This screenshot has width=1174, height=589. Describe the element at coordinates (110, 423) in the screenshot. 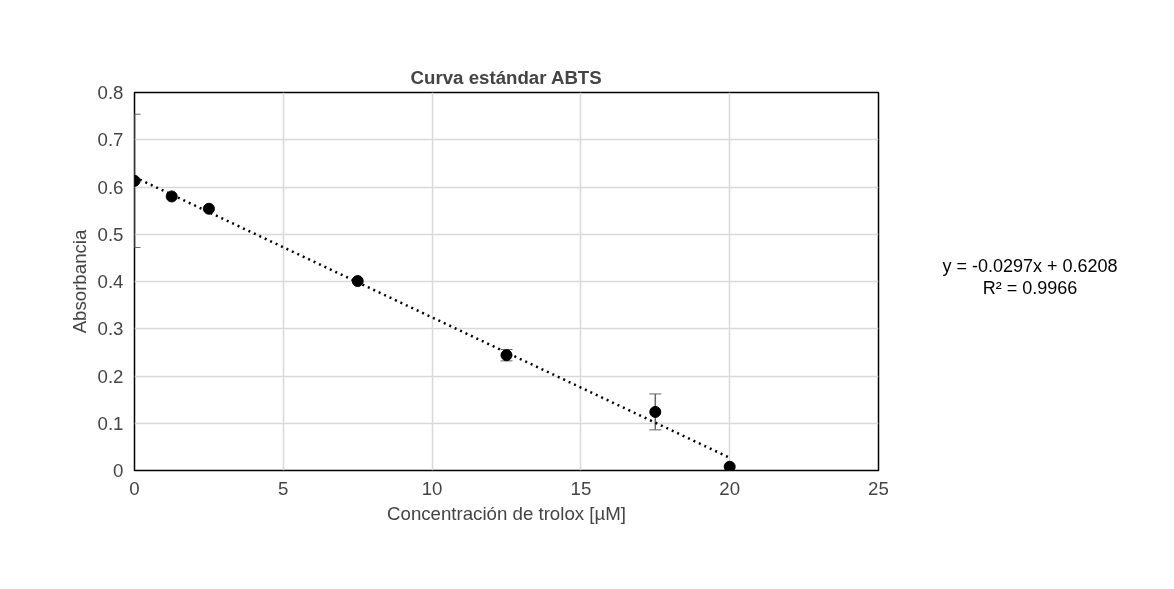

I see `y-tick-label: 0.1` at that location.